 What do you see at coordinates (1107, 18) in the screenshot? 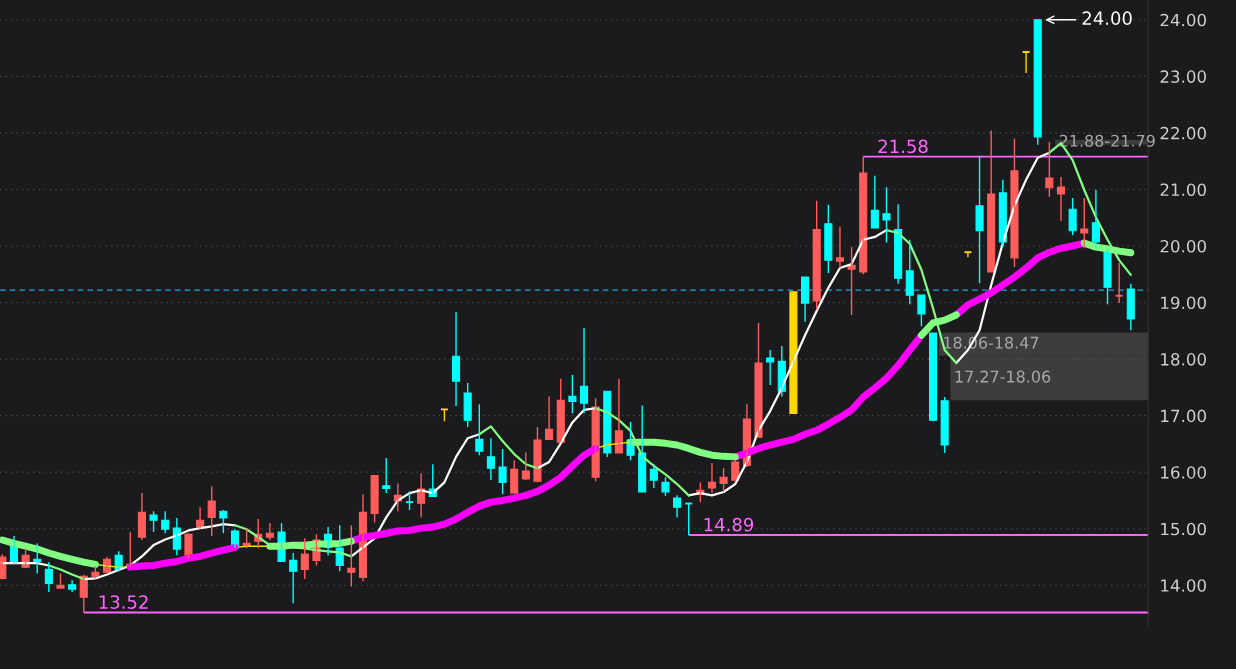
I see `annotation: 24.00` at bounding box center [1107, 18].